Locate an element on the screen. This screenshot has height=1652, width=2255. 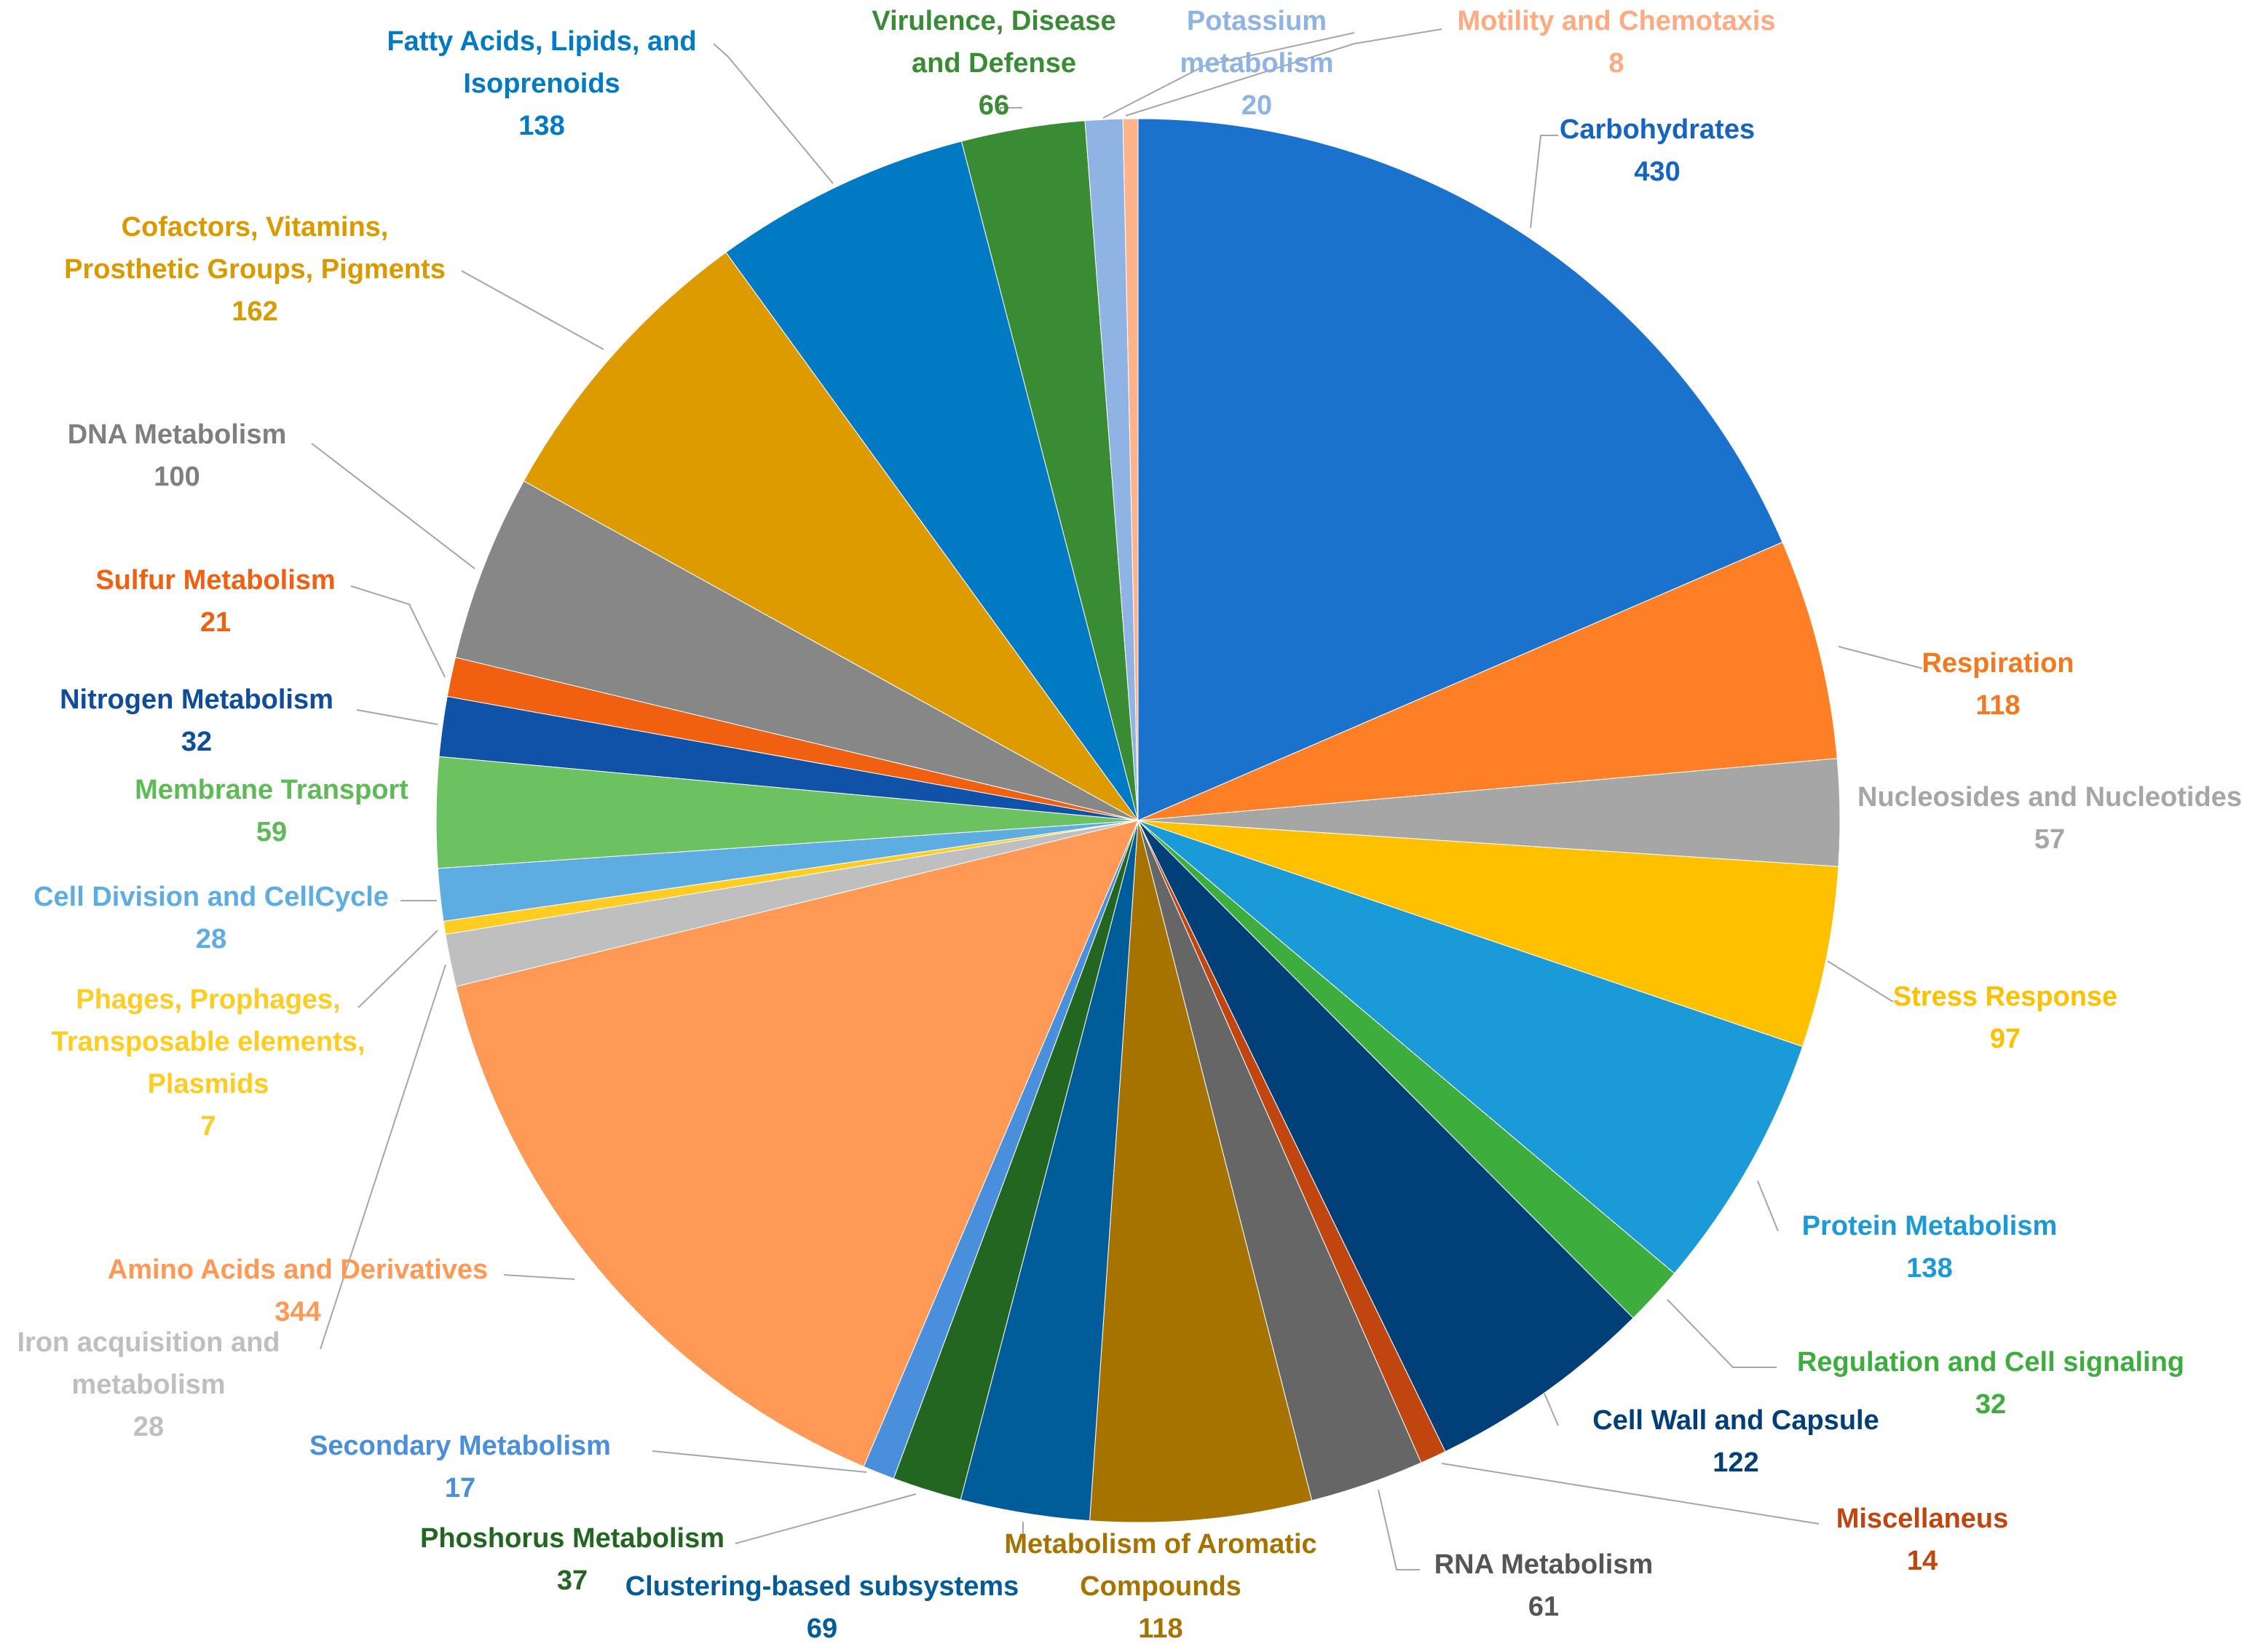
slice-name: Sulfur Metabolism is located at coordinates (215, 580).